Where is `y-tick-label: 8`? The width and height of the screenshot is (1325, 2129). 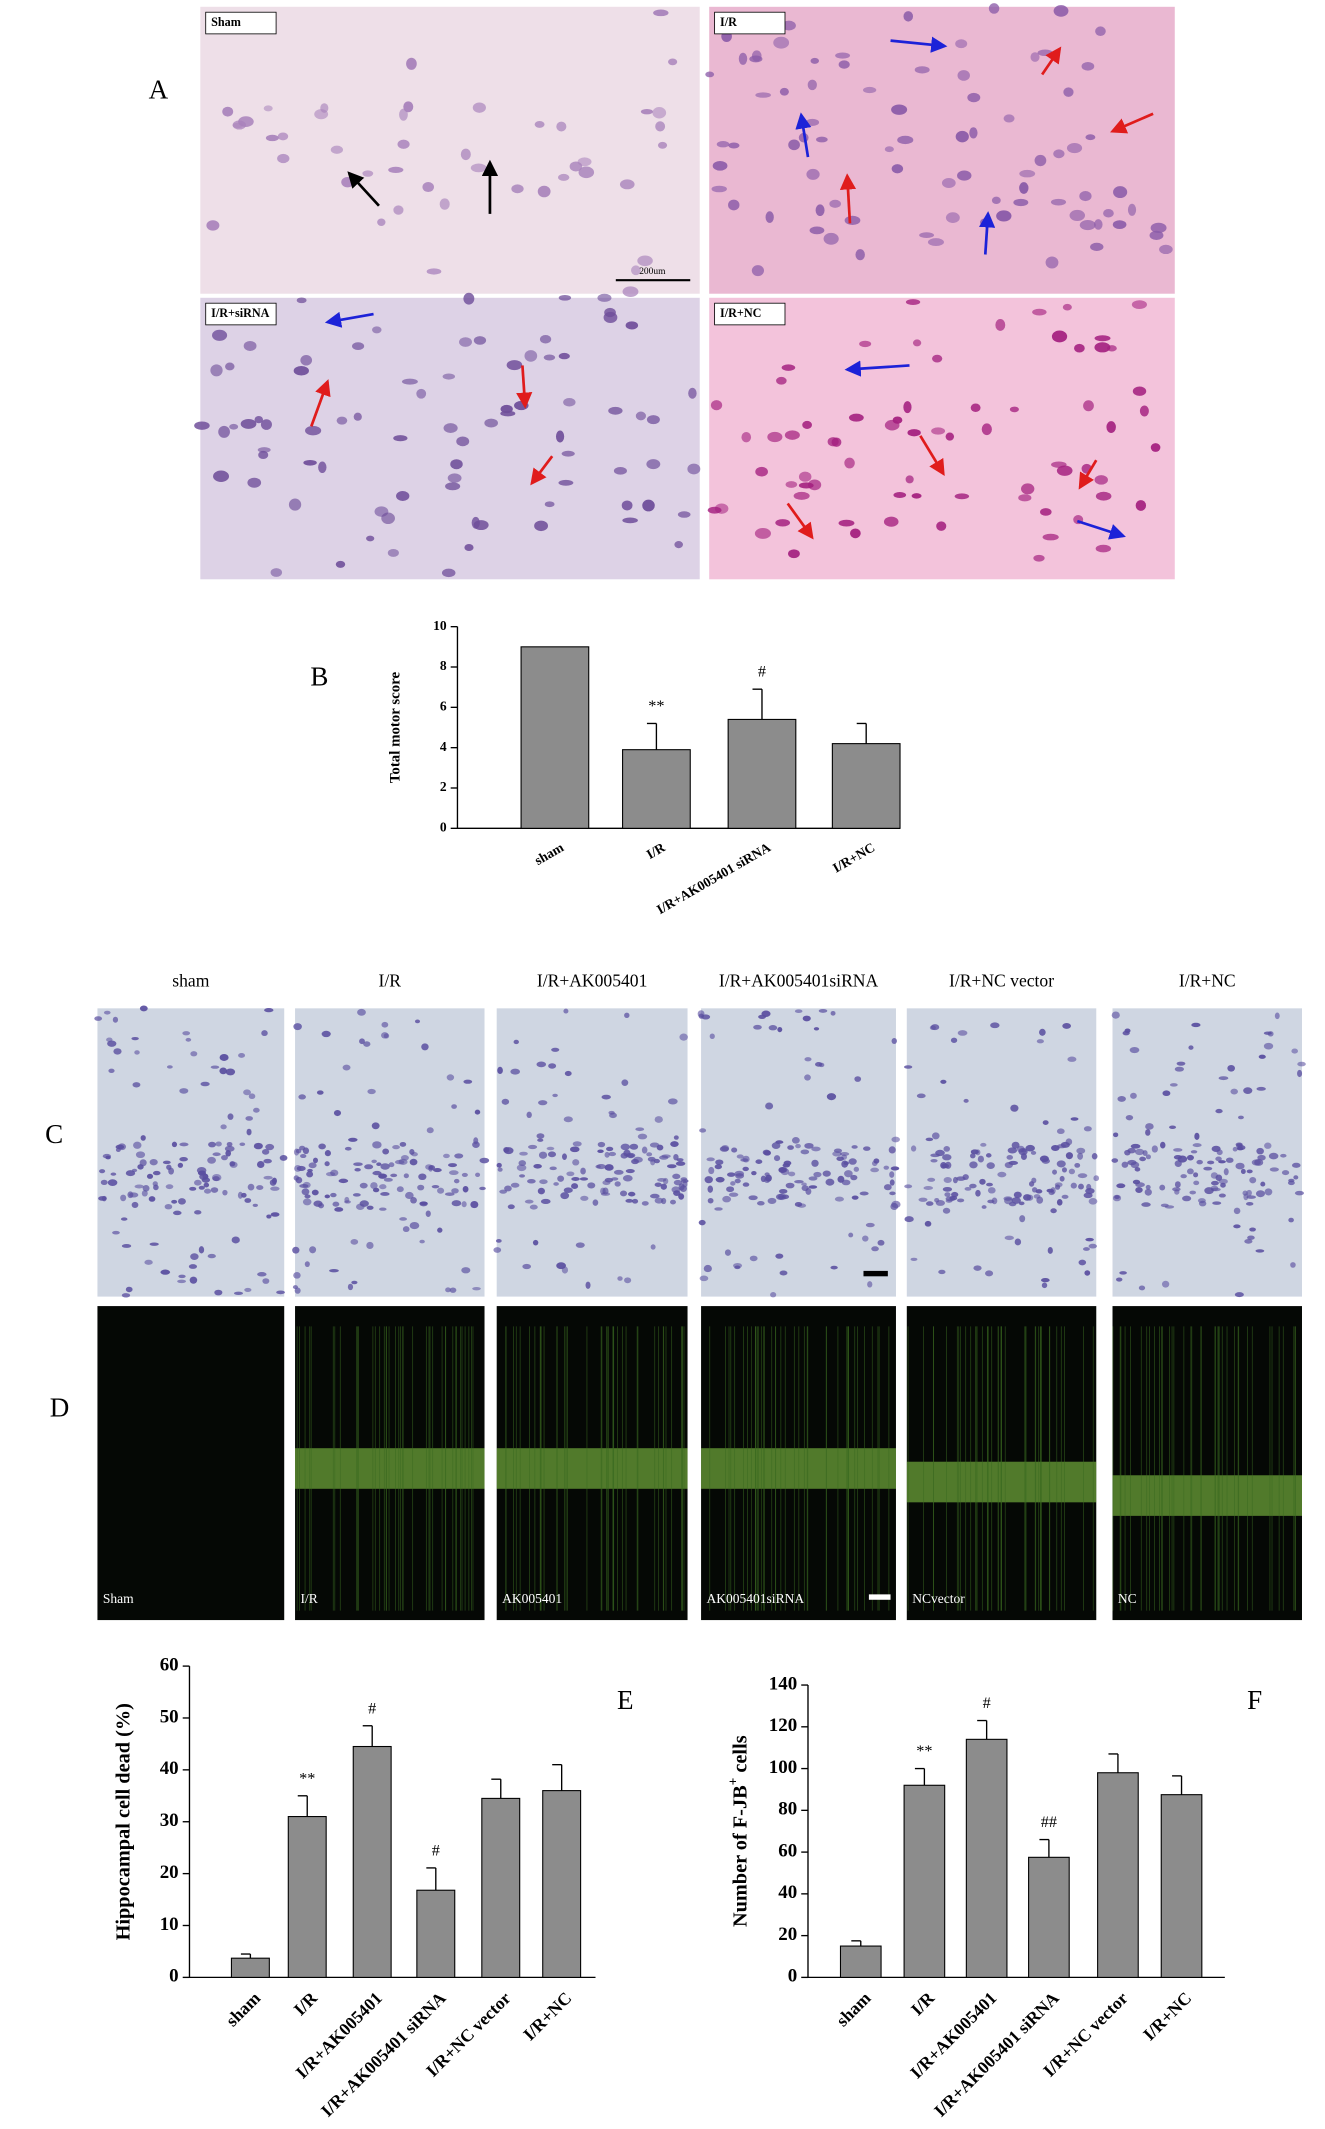 y-tick-label: 8 is located at coordinates (443, 665).